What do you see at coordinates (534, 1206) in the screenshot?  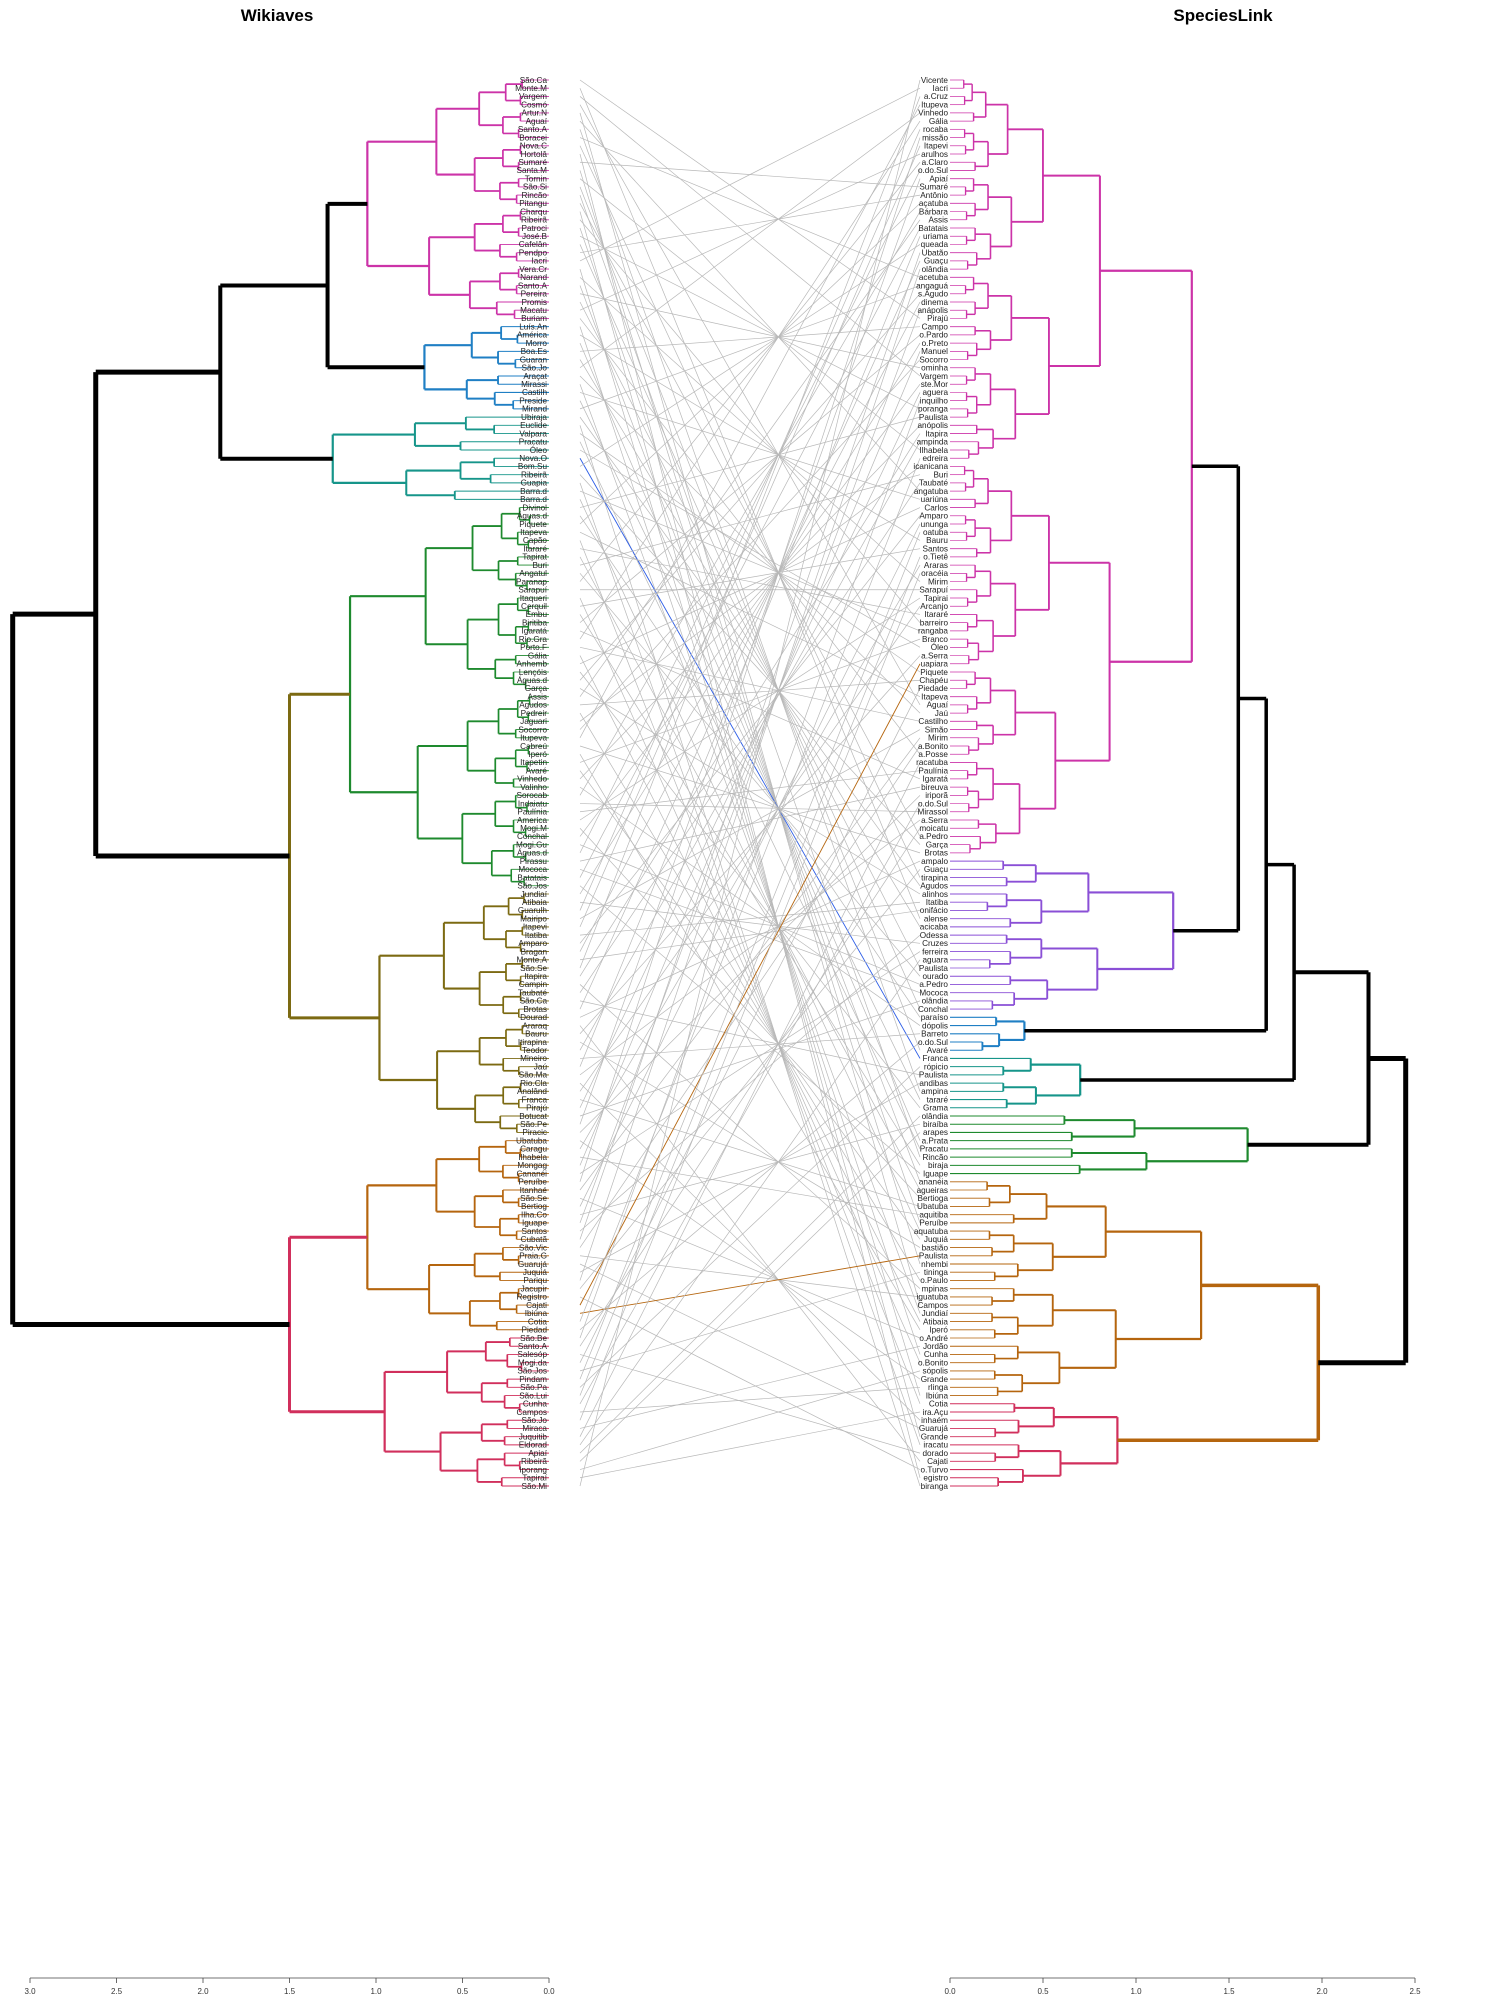 I see `left-leaf-label: Bertiog` at bounding box center [534, 1206].